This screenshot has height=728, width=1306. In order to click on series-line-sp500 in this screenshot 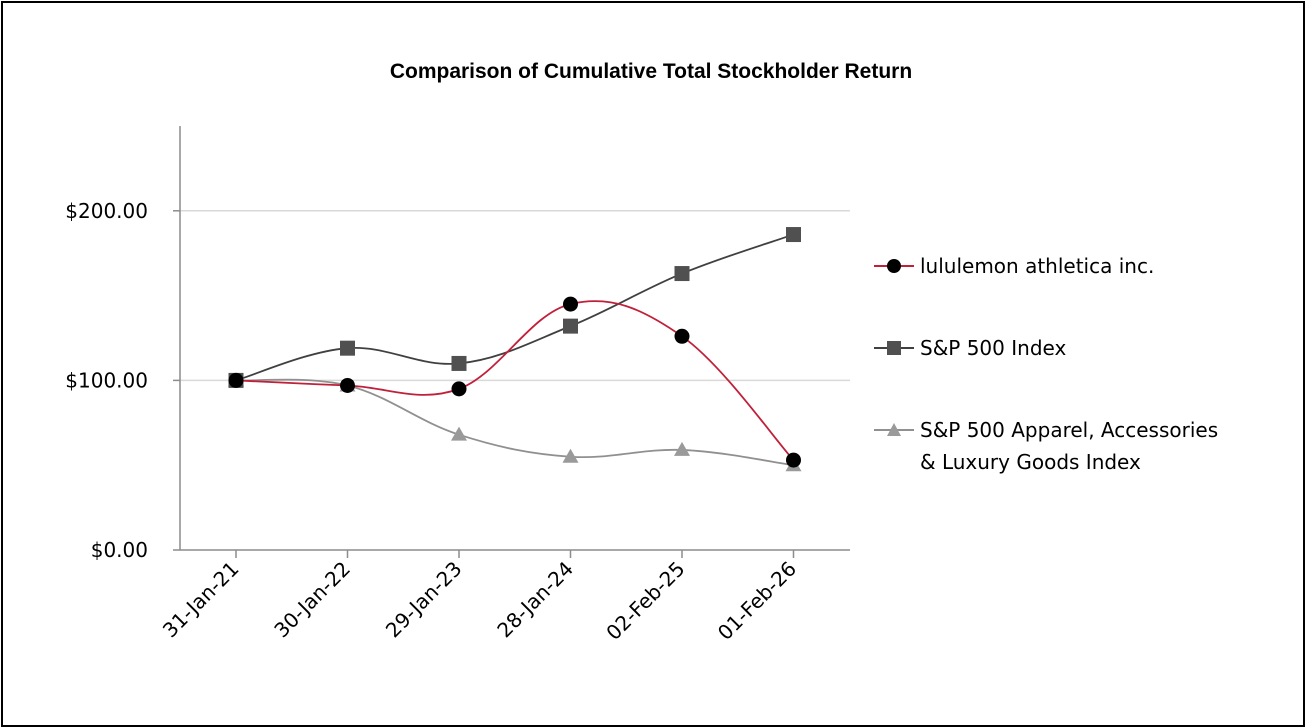, I will do `click(514, 307)`.